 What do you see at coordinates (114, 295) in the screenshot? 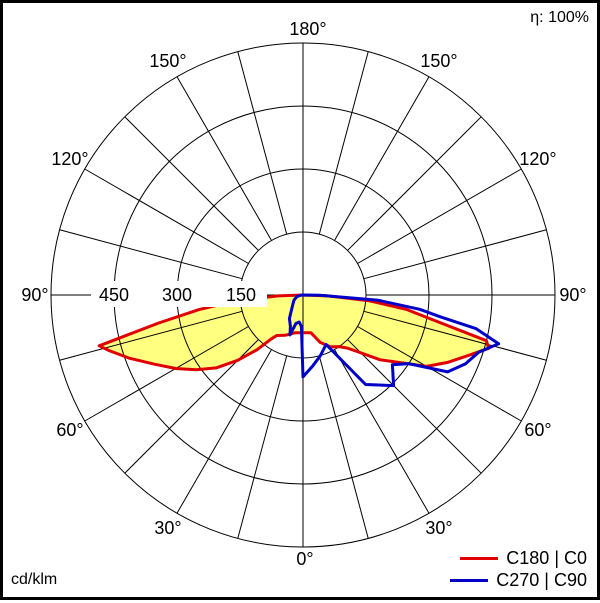
I see `radial-tick-label: 450` at bounding box center [114, 295].